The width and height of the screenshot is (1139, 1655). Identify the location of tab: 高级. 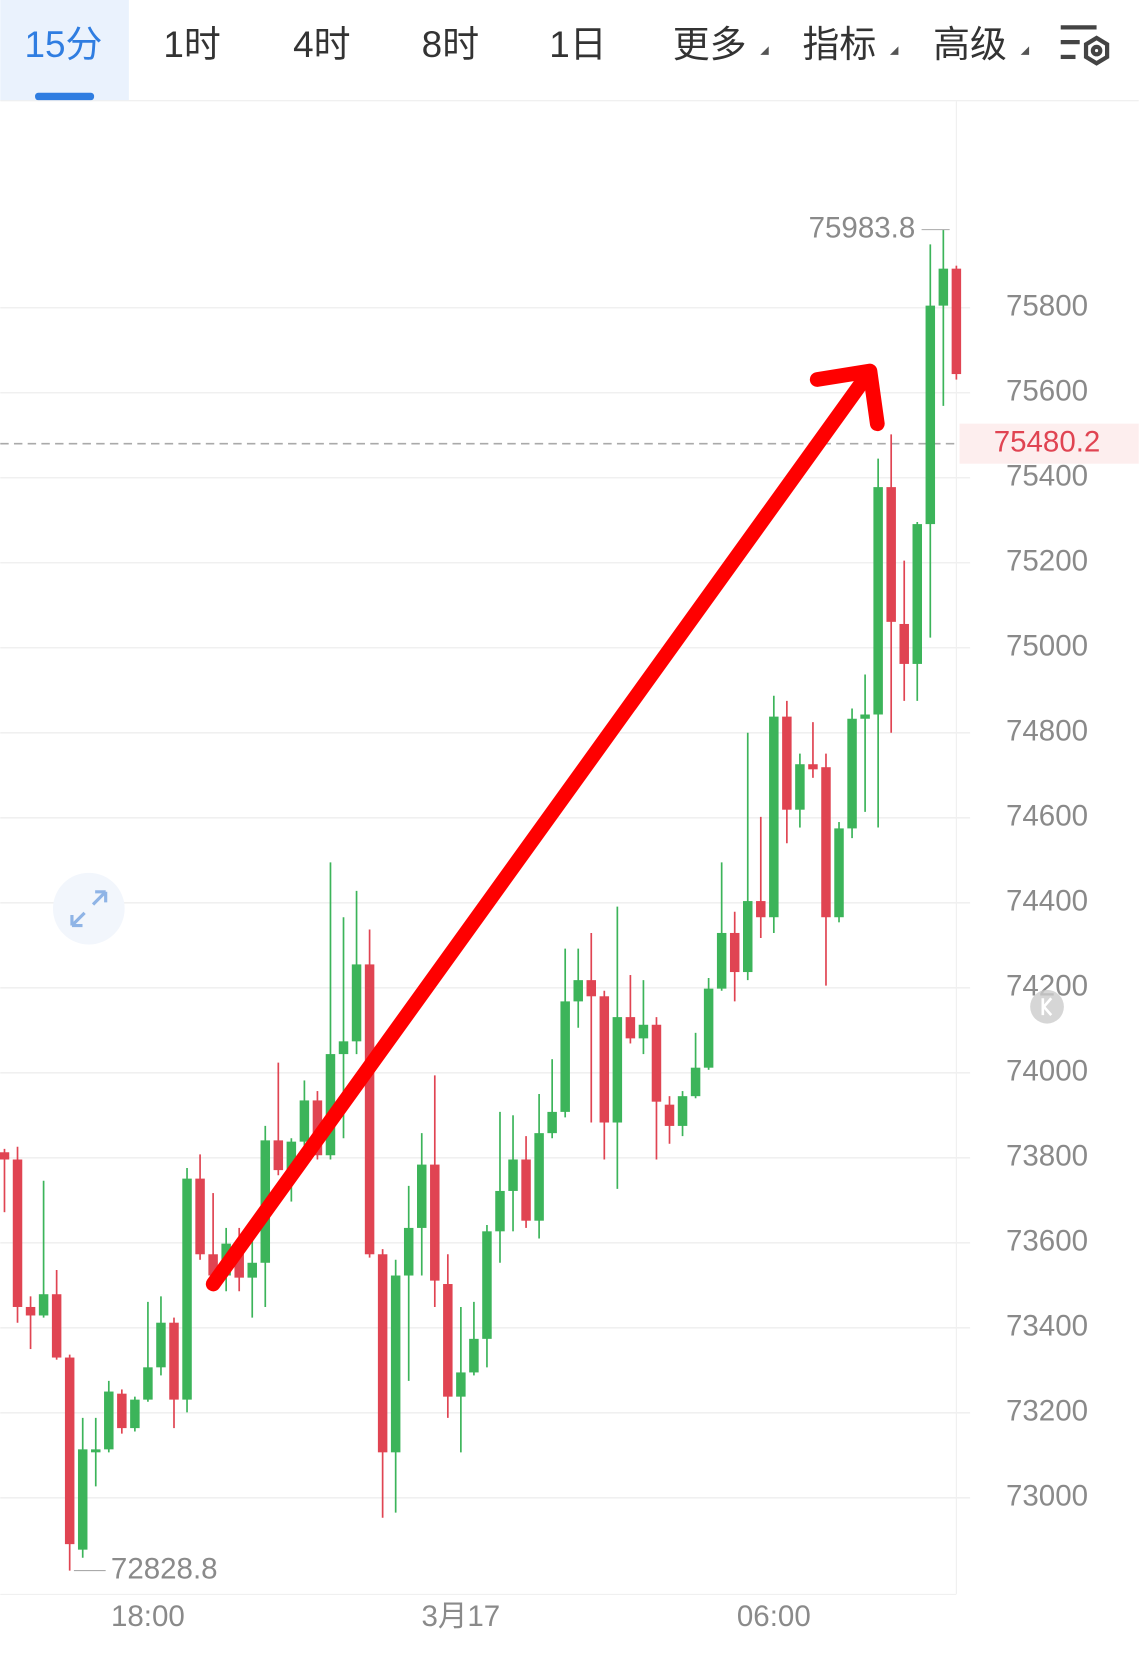
(970, 44).